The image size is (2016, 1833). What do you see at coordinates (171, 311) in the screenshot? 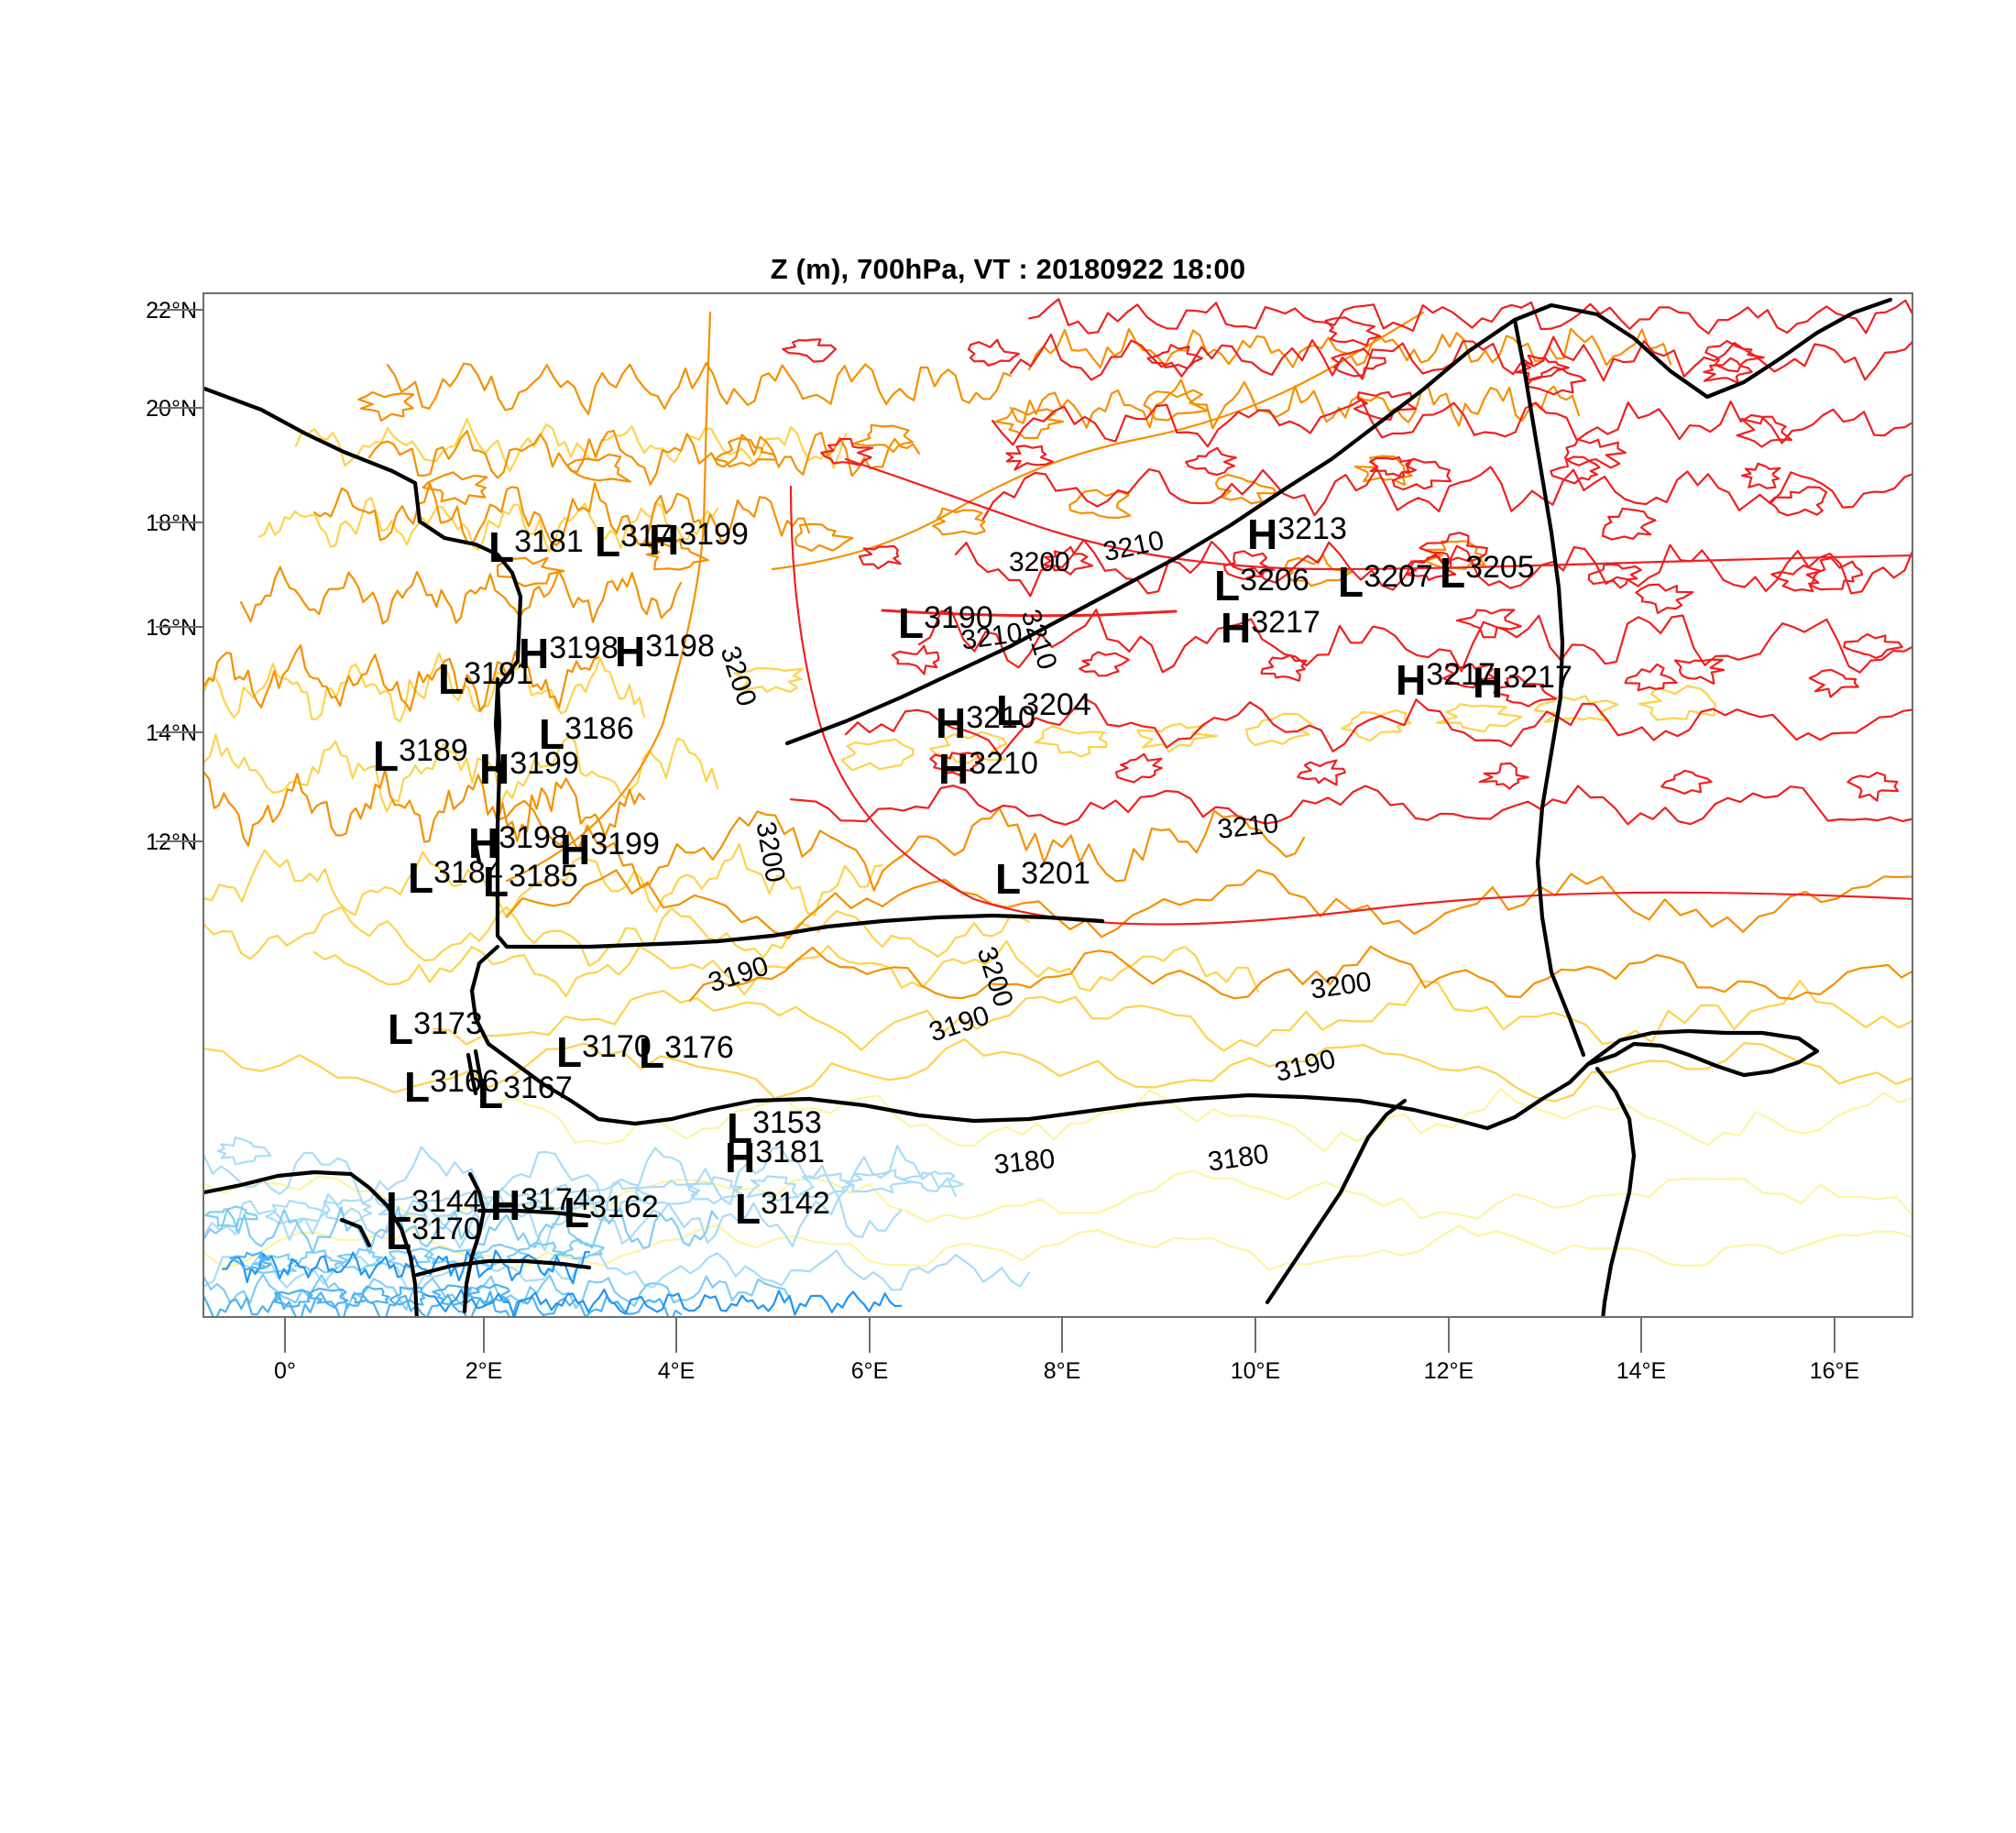
I see `y-tick-label: 22°N` at bounding box center [171, 311].